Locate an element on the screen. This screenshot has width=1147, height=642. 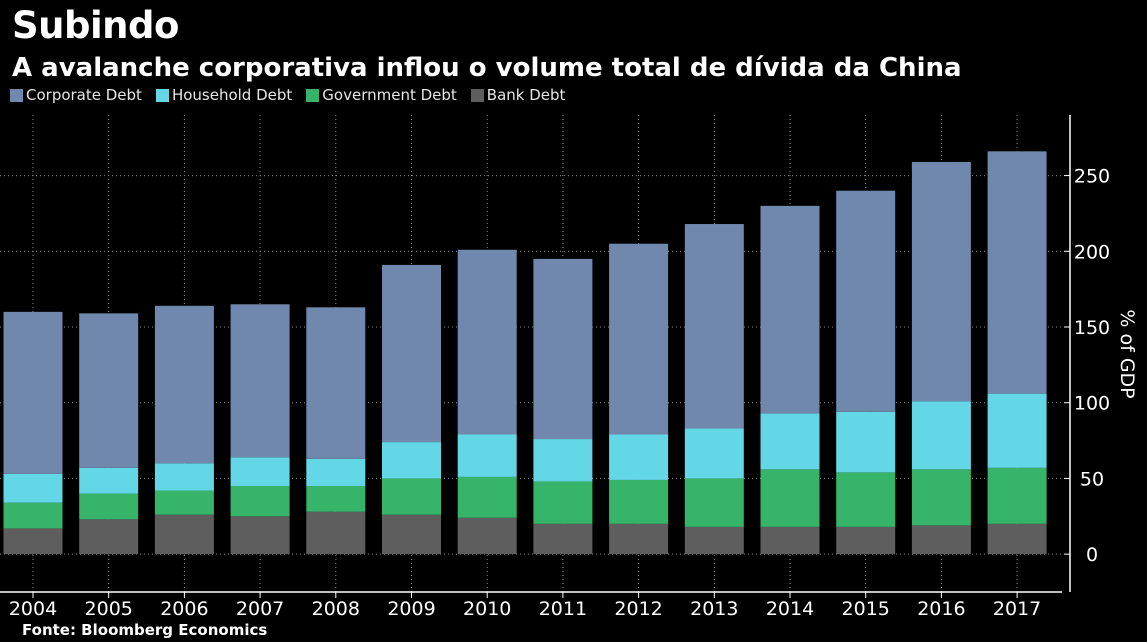
bar-household-2010 is located at coordinates (487, 455).